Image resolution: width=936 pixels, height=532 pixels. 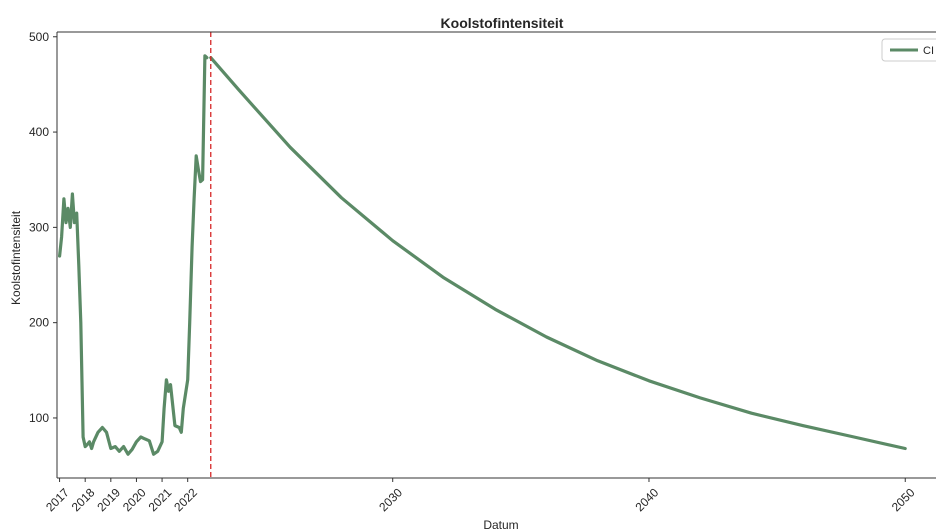 What do you see at coordinates (39, 132) in the screenshot?
I see `y-tick-label: 400` at bounding box center [39, 132].